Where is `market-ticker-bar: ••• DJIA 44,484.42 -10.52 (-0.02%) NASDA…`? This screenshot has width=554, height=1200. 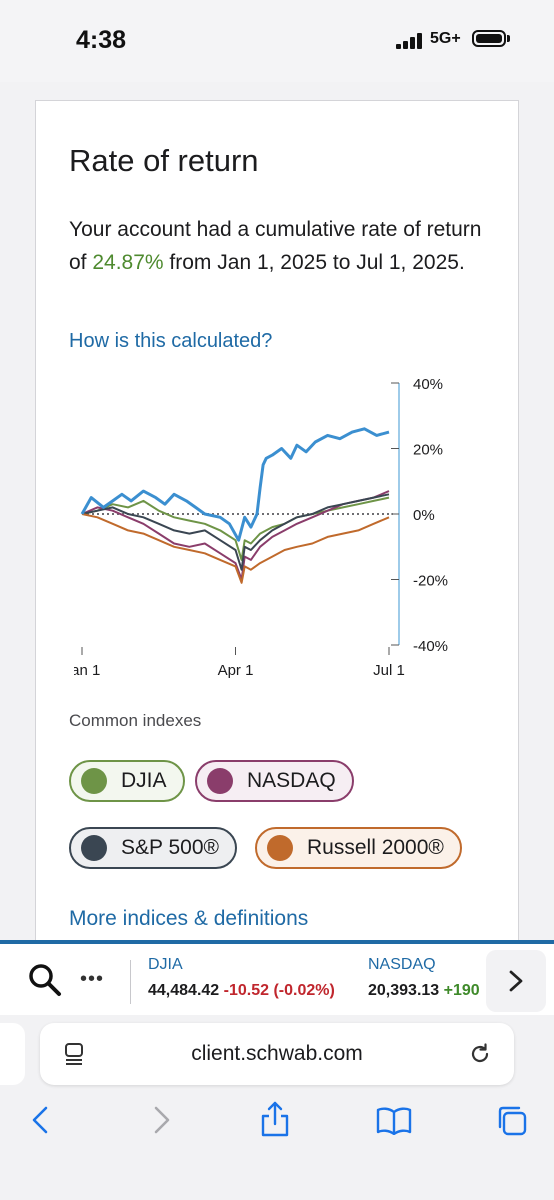 market-ticker-bar: ••• DJIA 44,484.42 -10.52 (-0.02%) NASDA… is located at coordinates (277, 977).